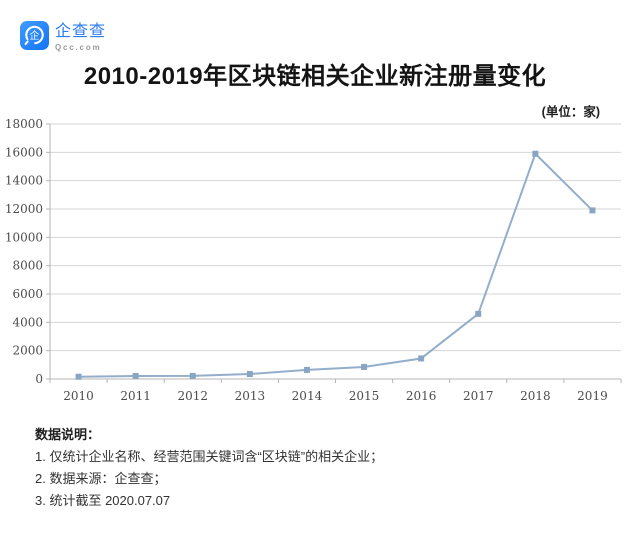  I want to click on y-tick-label: 14000, so click(24, 181).